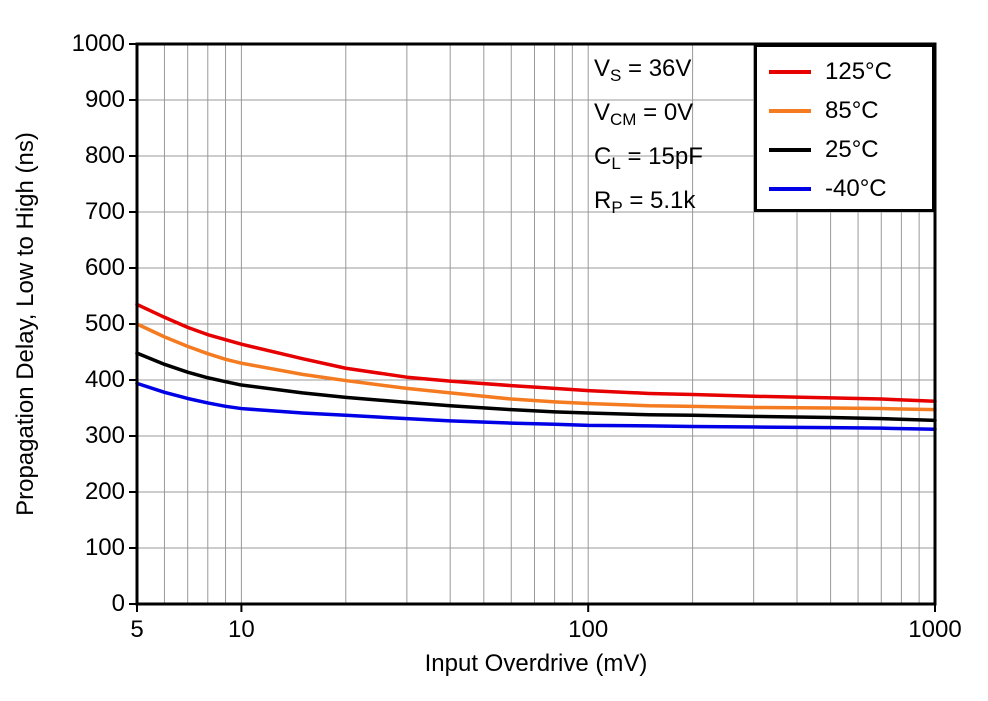 This screenshot has height=701, width=988. What do you see at coordinates (104, 379) in the screenshot?
I see `y-tick-label: 400` at bounding box center [104, 379].